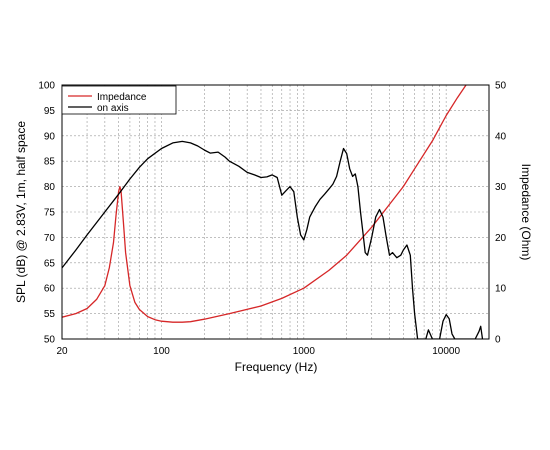 This screenshot has height=450, width=550. Describe the element at coordinates (50, 111) in the screenshot. I see `y-tick-label: 95` at that location.